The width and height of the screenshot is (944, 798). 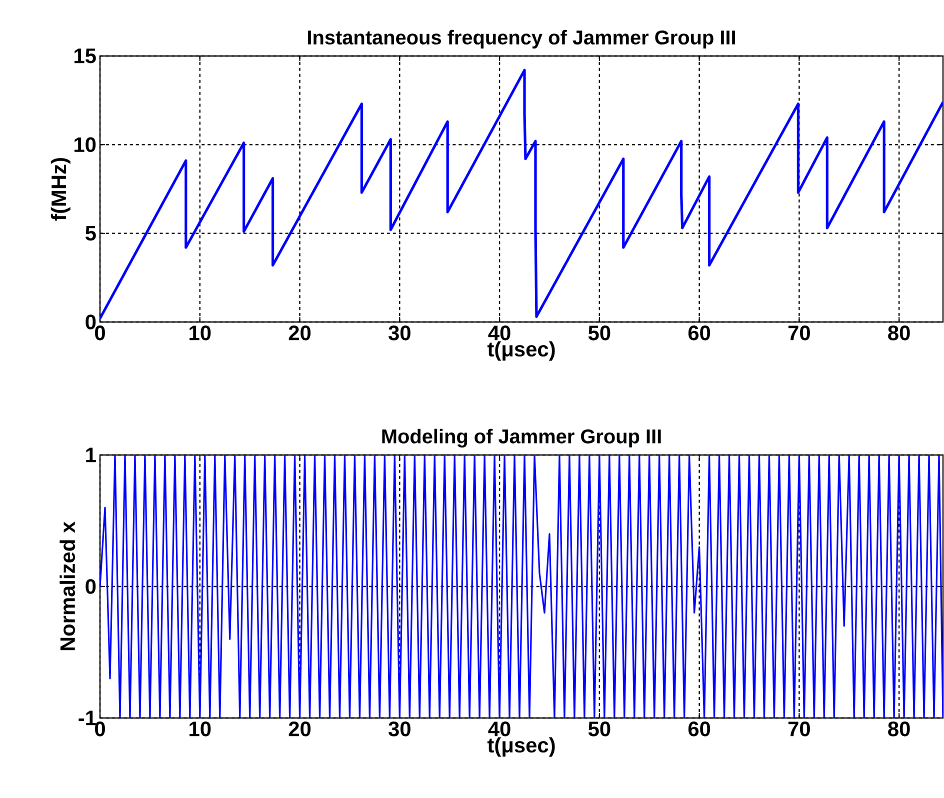 What do you see at coordinates (87, 718) in the screenshot?
I see `y-tick-label: -1` at bounding box center [87, 718].